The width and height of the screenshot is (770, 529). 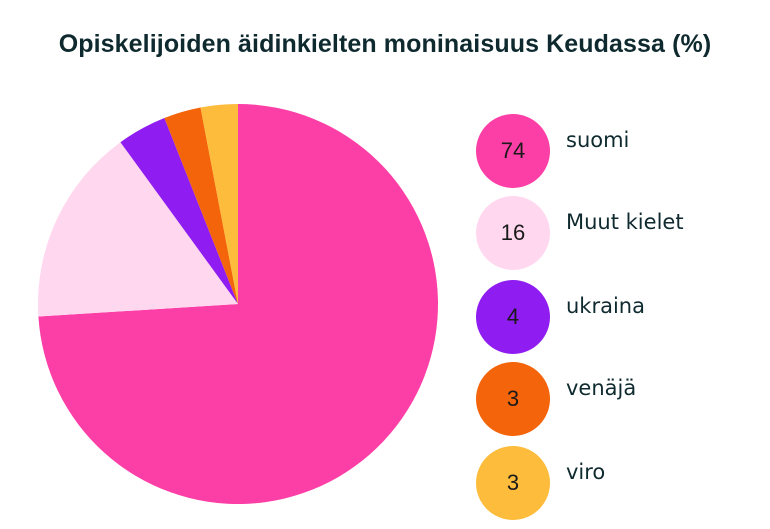 What do you see at coordinates (513, 317) in the screenshot?
I see `legend-value-badge: 4` at bounding box center [513, 317].